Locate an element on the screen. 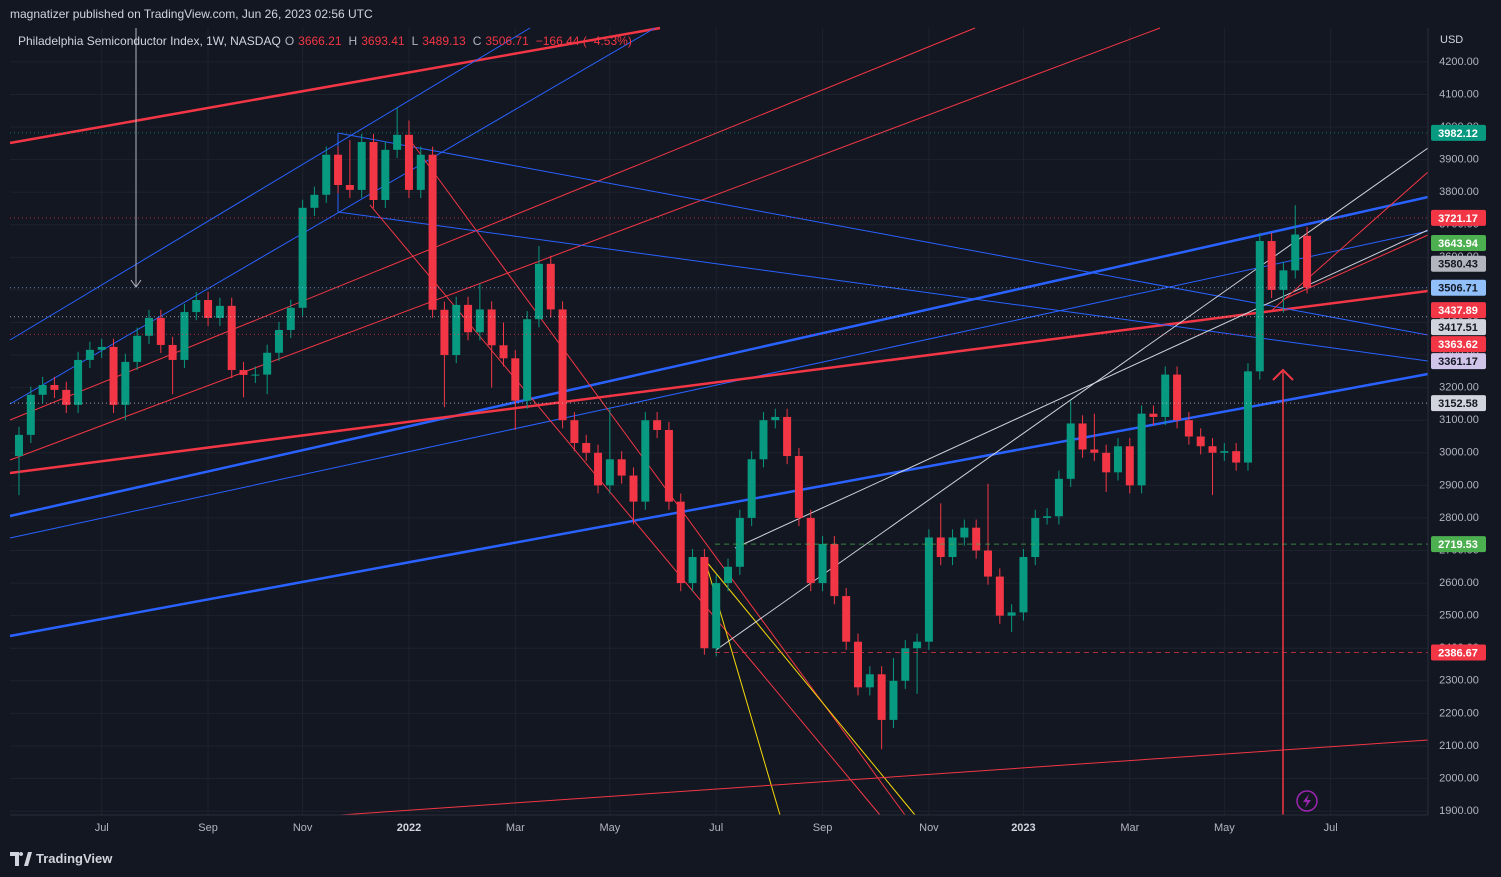 Image resolution: width=1501 pixels, height=877 pixels. y-tick-label: 2300.00 is located at coordinates (1459, 681).